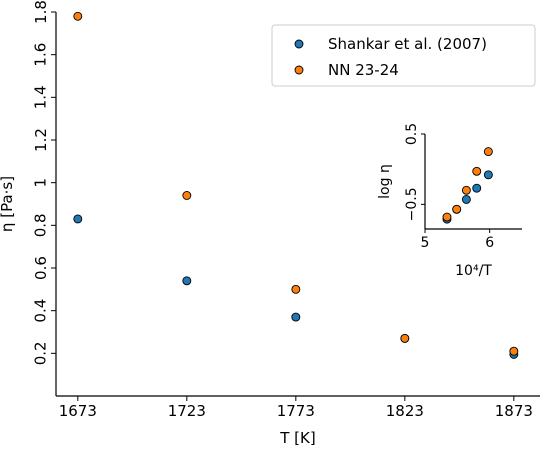 The height and width of the screenshot is (451, 550). Describe the element at coordinates (407, 44) in the screenshot. I see `legend-label: Shankar et al. (2007)` at that location.